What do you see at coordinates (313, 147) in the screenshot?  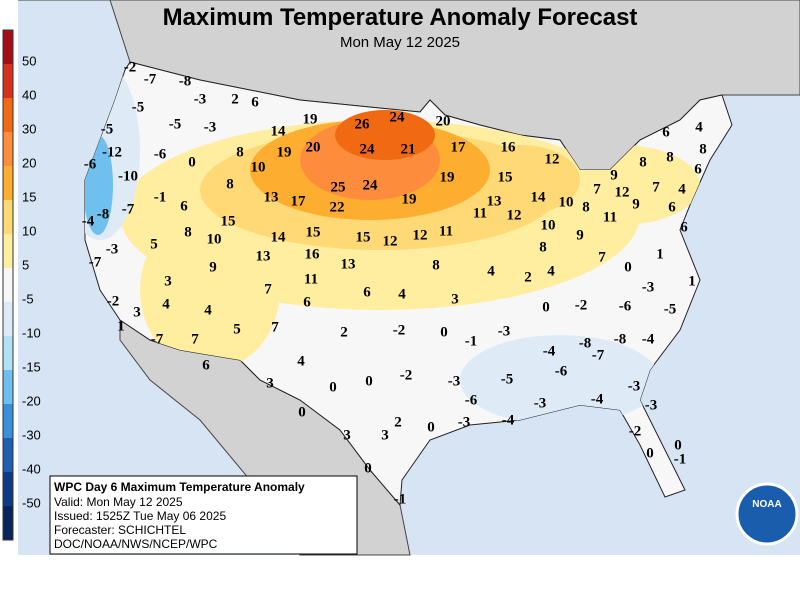 I see `station-value: 20` at bounding box center [313, 147].